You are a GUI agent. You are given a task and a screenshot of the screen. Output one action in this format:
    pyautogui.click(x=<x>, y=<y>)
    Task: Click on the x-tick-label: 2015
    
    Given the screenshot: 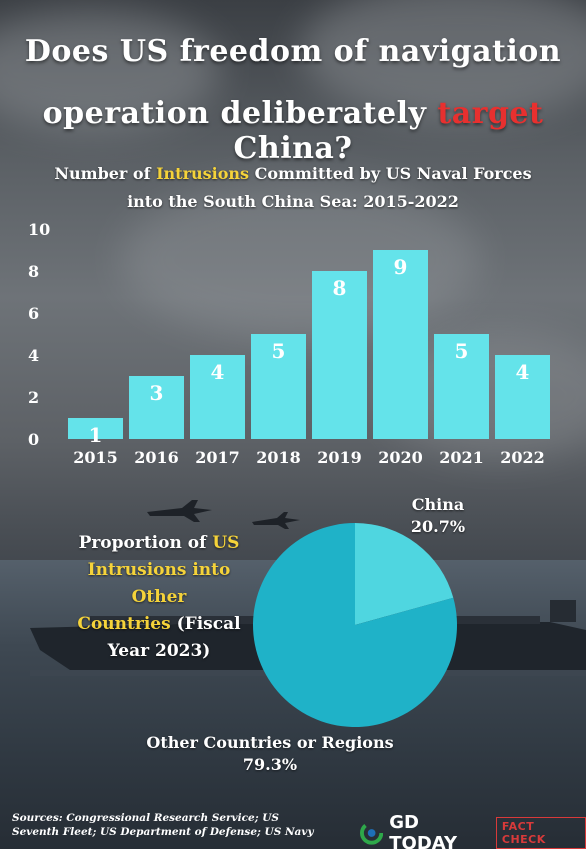 What is the action you would take?
    pyautogui.click(x=95, y=457)
    